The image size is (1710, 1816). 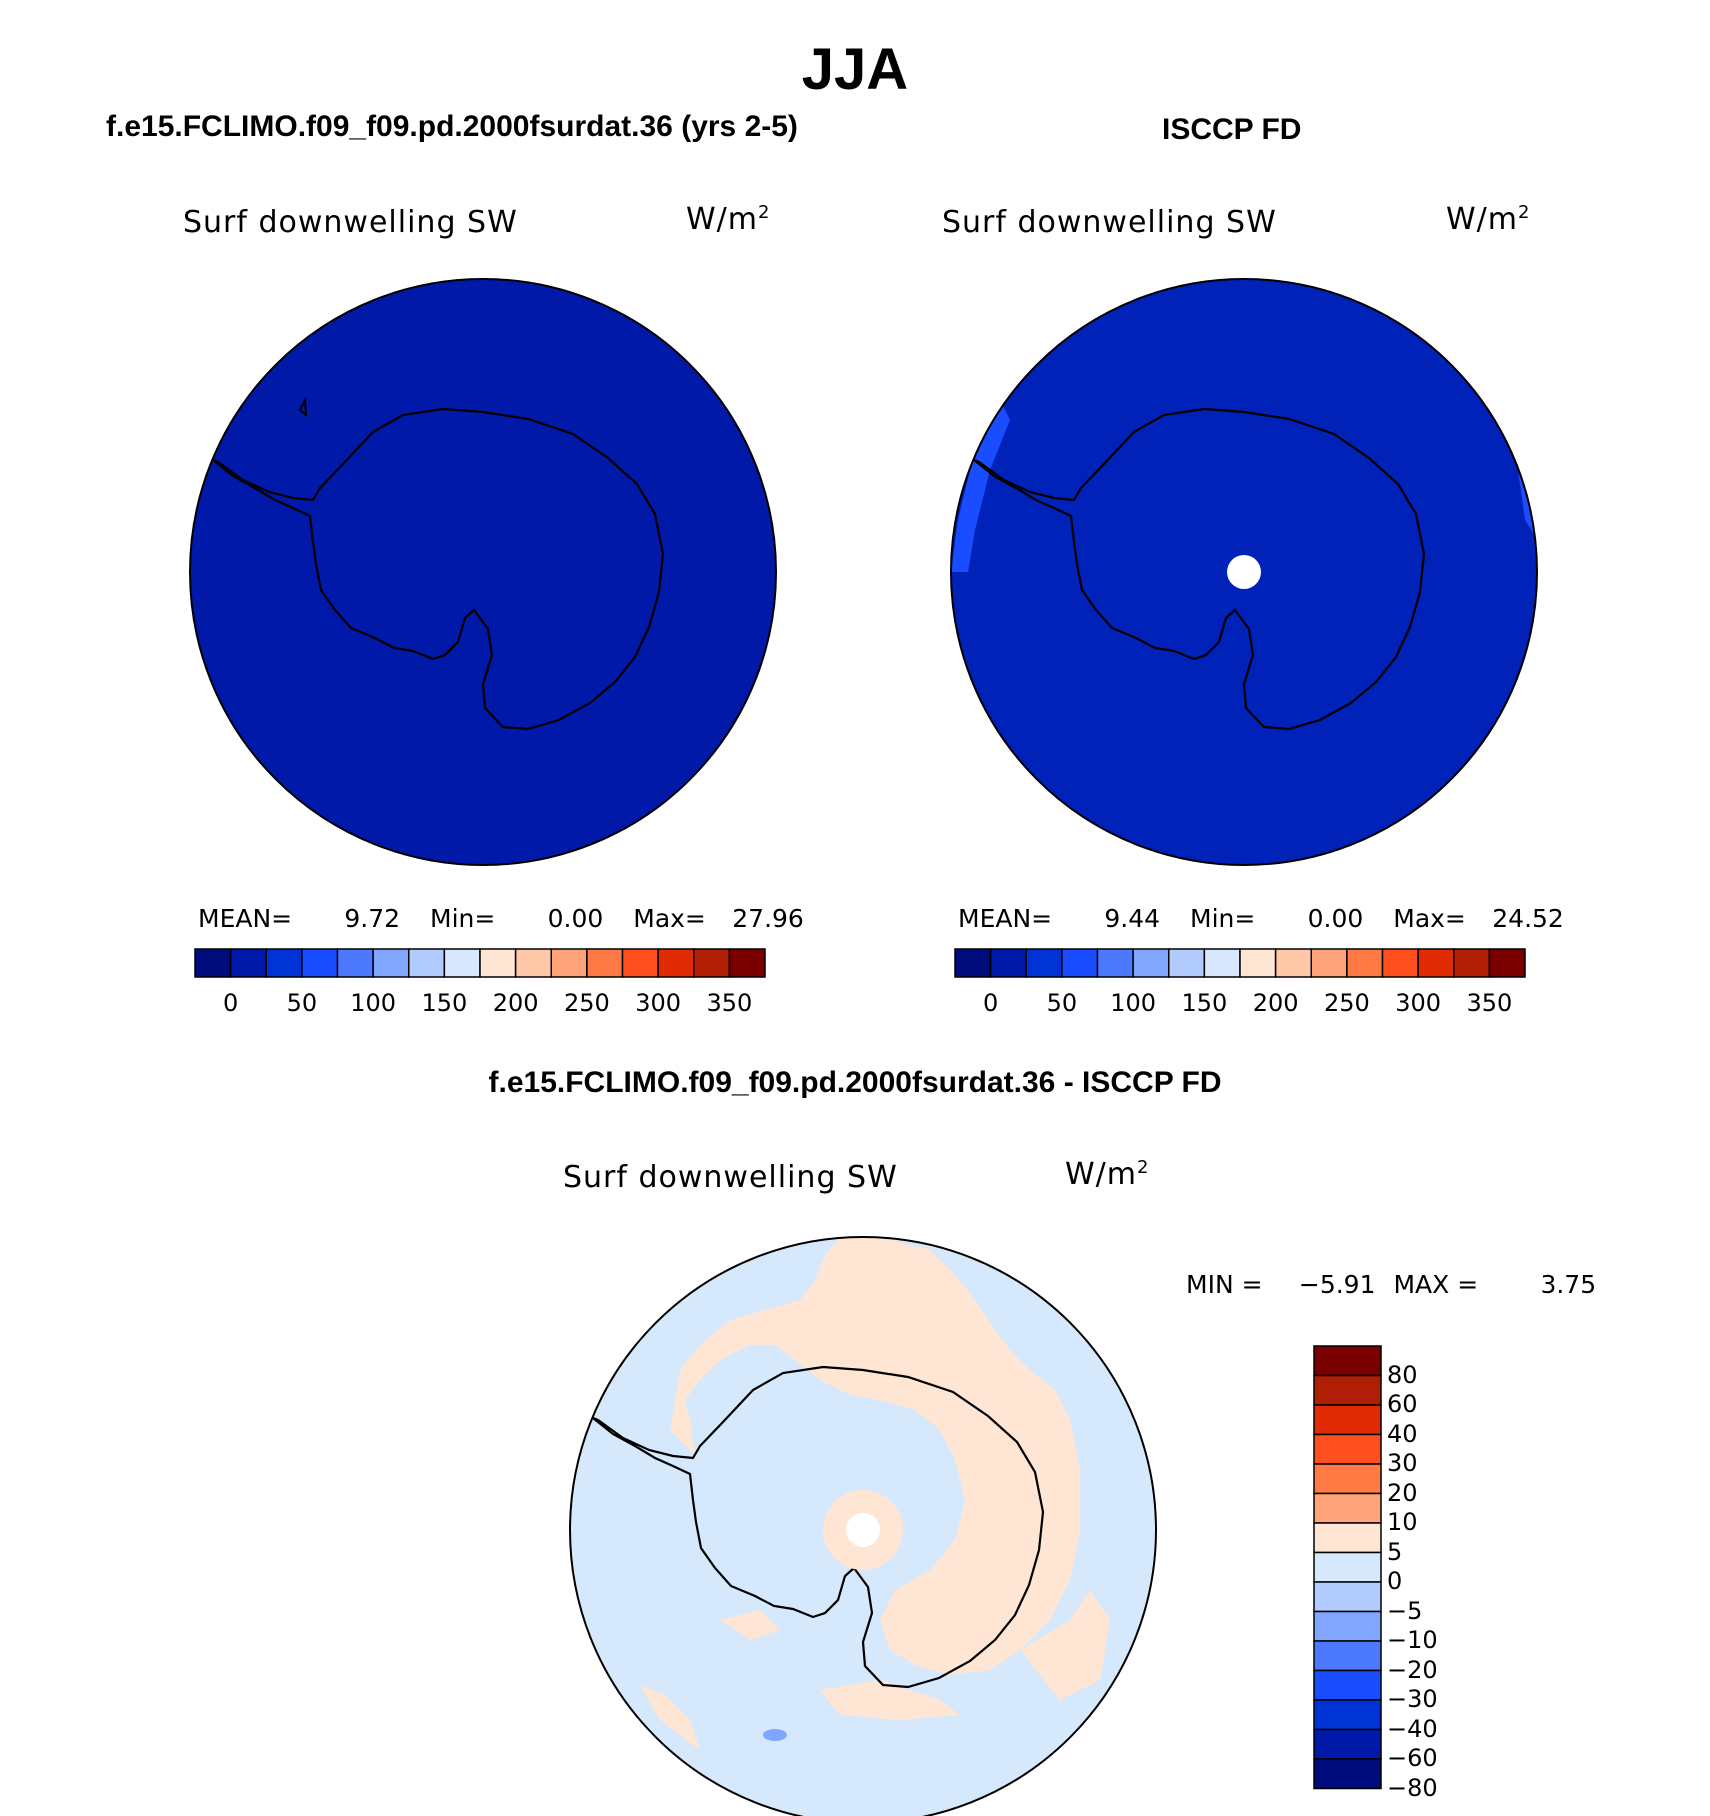 I want to click on colorbar-tick-label: 100, so click(x=1133, y=1003).